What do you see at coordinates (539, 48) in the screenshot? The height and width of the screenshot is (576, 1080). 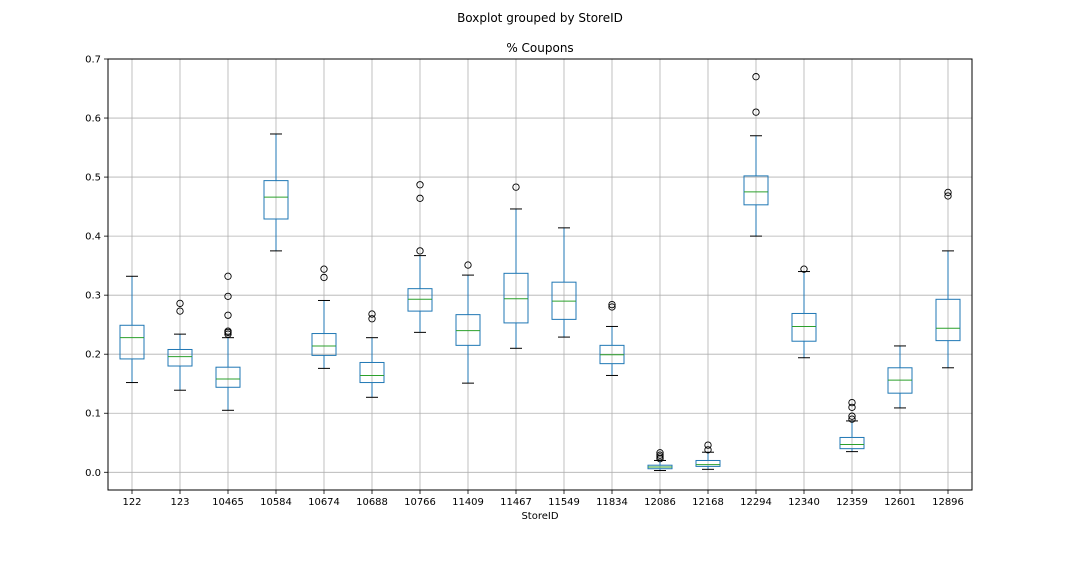 I see `chart-title: % Coupons` at bounding box center [539, 48].